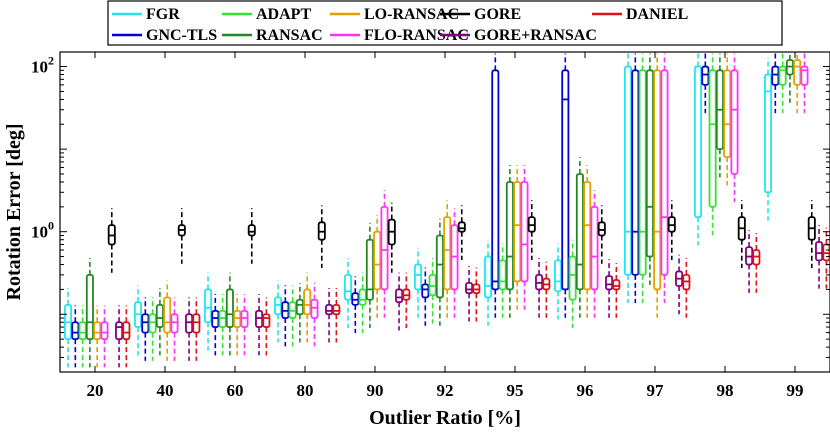 This screenshot has height=432, width=830. I want to click on x-tick-label: 96, so click(585, 390).